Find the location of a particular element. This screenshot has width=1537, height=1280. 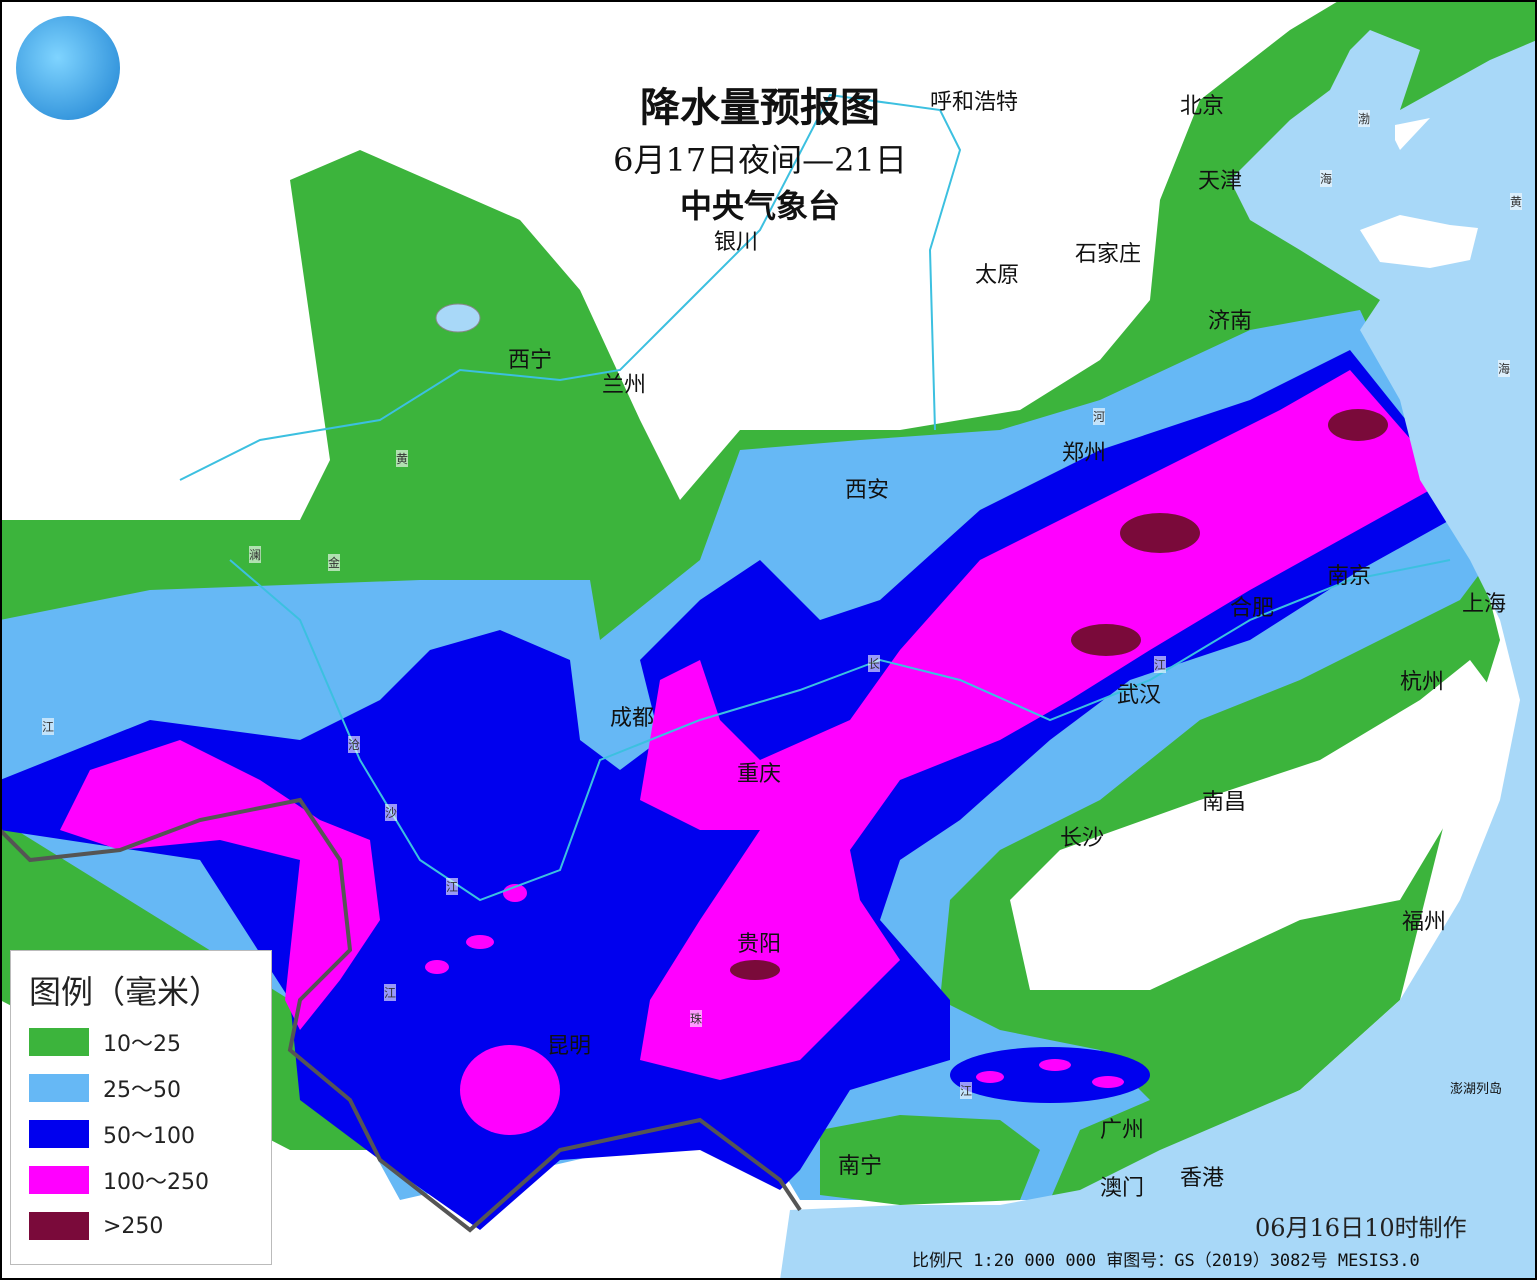

city-label: 长沙 is located at coordinates (1082, 838).